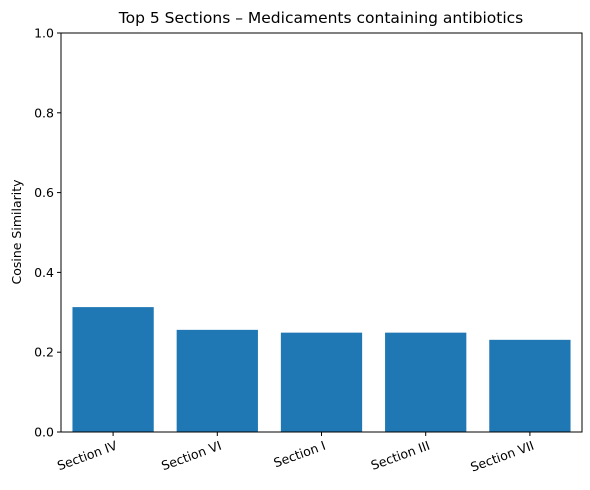 The image size is (590, 490). What do you see at coordinates (44, 112) in the screenshot?
I see `y-tick-label: 0.8` at bounding box center [44, 112].